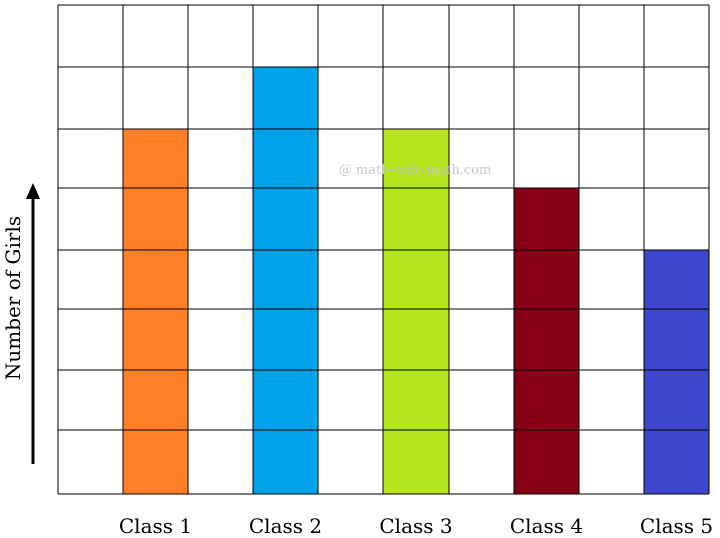 The width and height of the screenshot is (720, 538). I want to click on category-label: Class 3, so click(415, 526).